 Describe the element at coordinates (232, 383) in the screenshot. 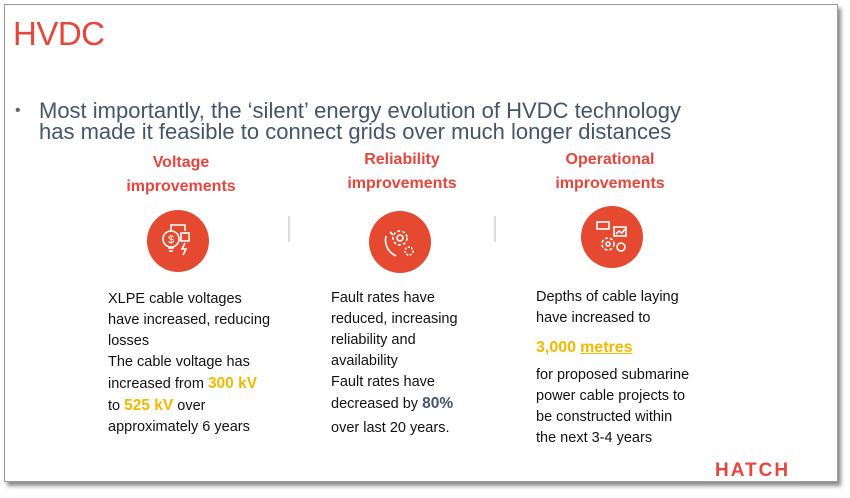

I see `highlight-300kv: 300 kV` at that location.